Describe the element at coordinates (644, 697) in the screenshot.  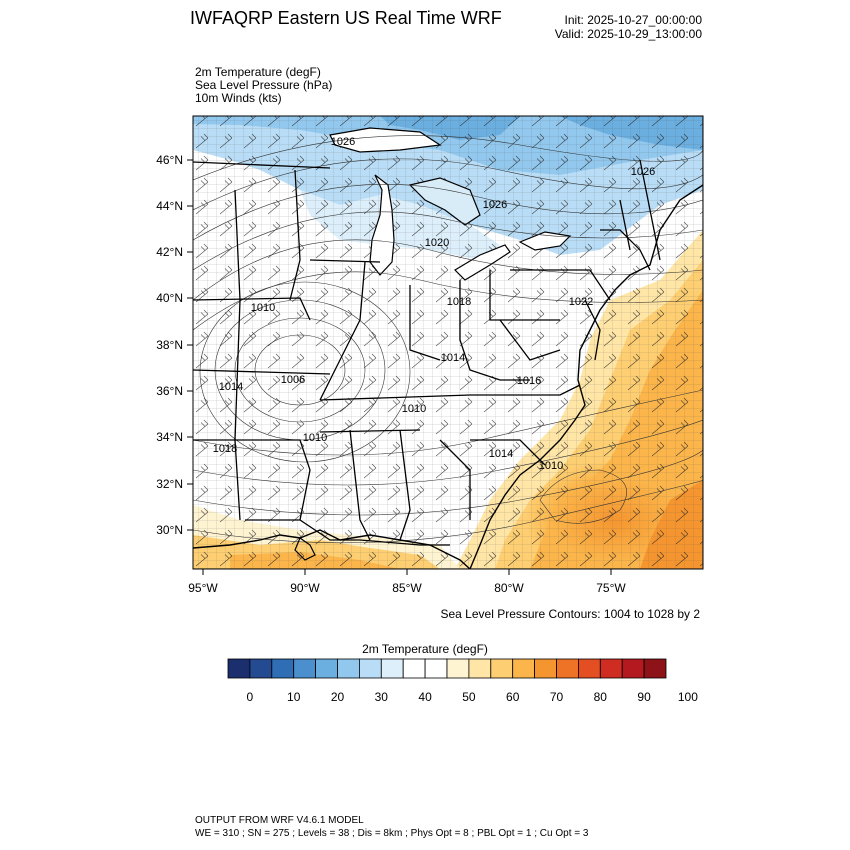
I see `colorbar-tick-label: 90` at that location.